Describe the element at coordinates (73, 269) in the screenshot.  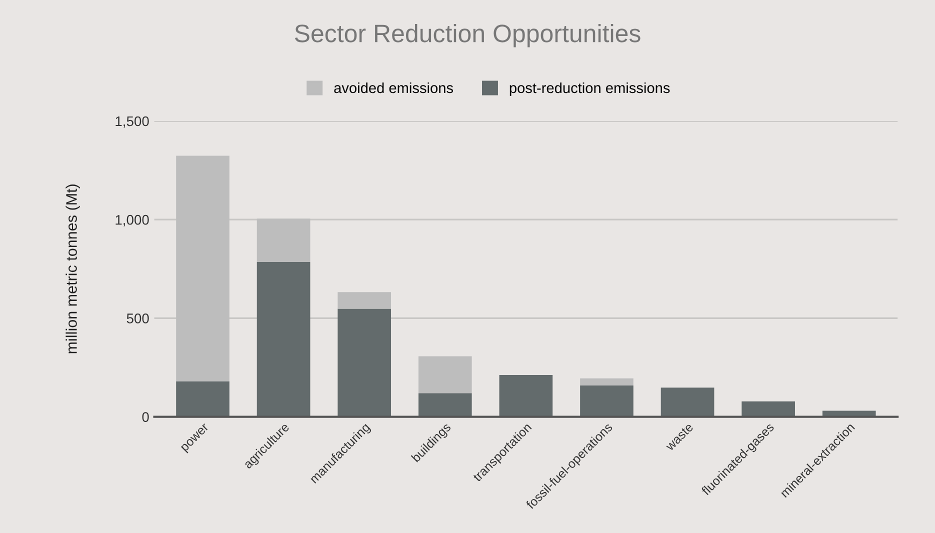
I see `y-axis-title: million metric tonnes (Mt)` at that location.